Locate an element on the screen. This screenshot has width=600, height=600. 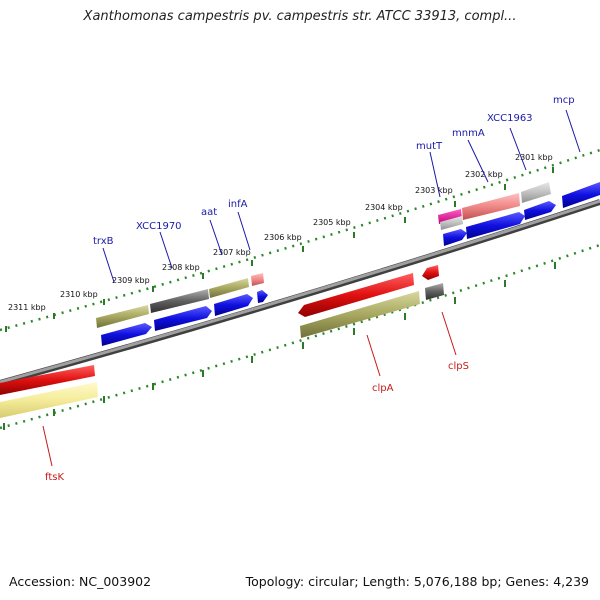
gene-label-clps: clpS is located at coordinates (458, 366).